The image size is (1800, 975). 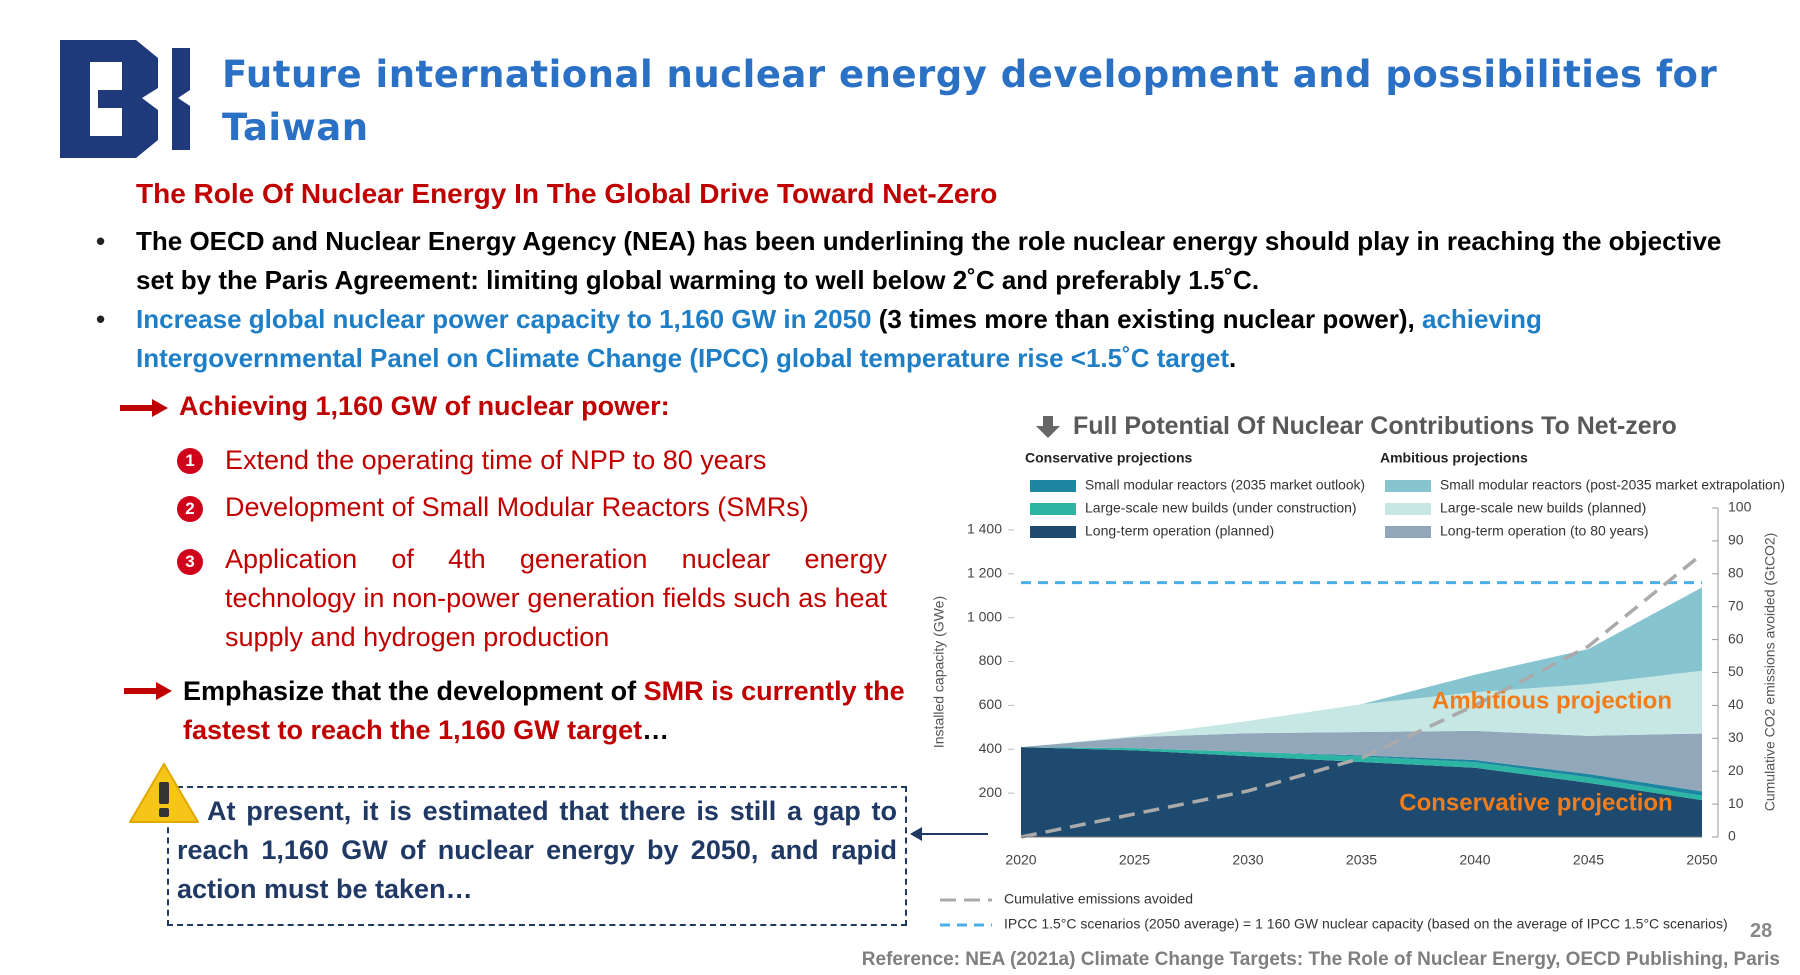 What do you see at coordinates (939, 672) in the screenshot?
I see `y-axis-title: Installed capacity (GWe)` at bounding box center [939, 672].